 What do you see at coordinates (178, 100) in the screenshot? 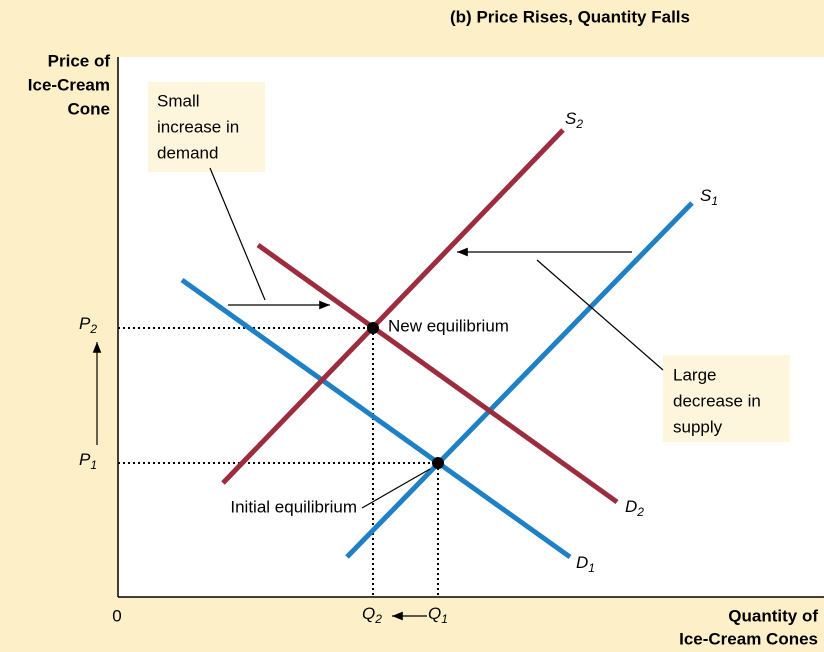
I see `annotation: Small` at bounding box center [178, 100].